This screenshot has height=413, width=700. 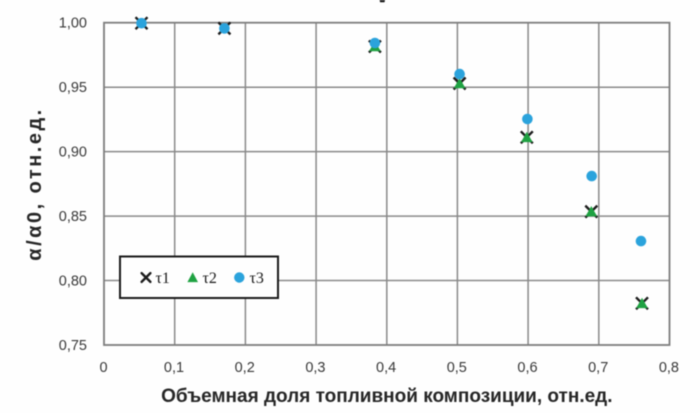 I want to click on svg-text: α/α0, отн.ед., so click(x=35, y=183).